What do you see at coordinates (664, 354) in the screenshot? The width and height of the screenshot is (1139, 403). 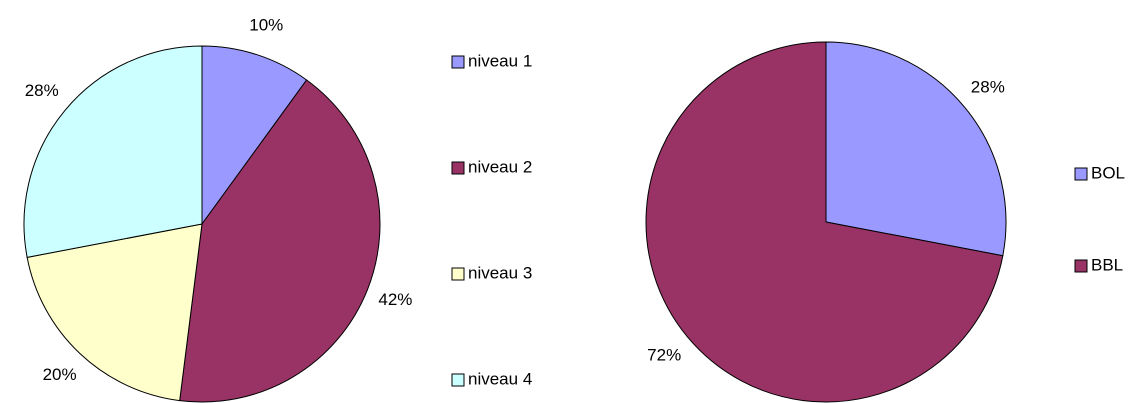 I see `data-label: 72%` at bounding box center [664, 354].